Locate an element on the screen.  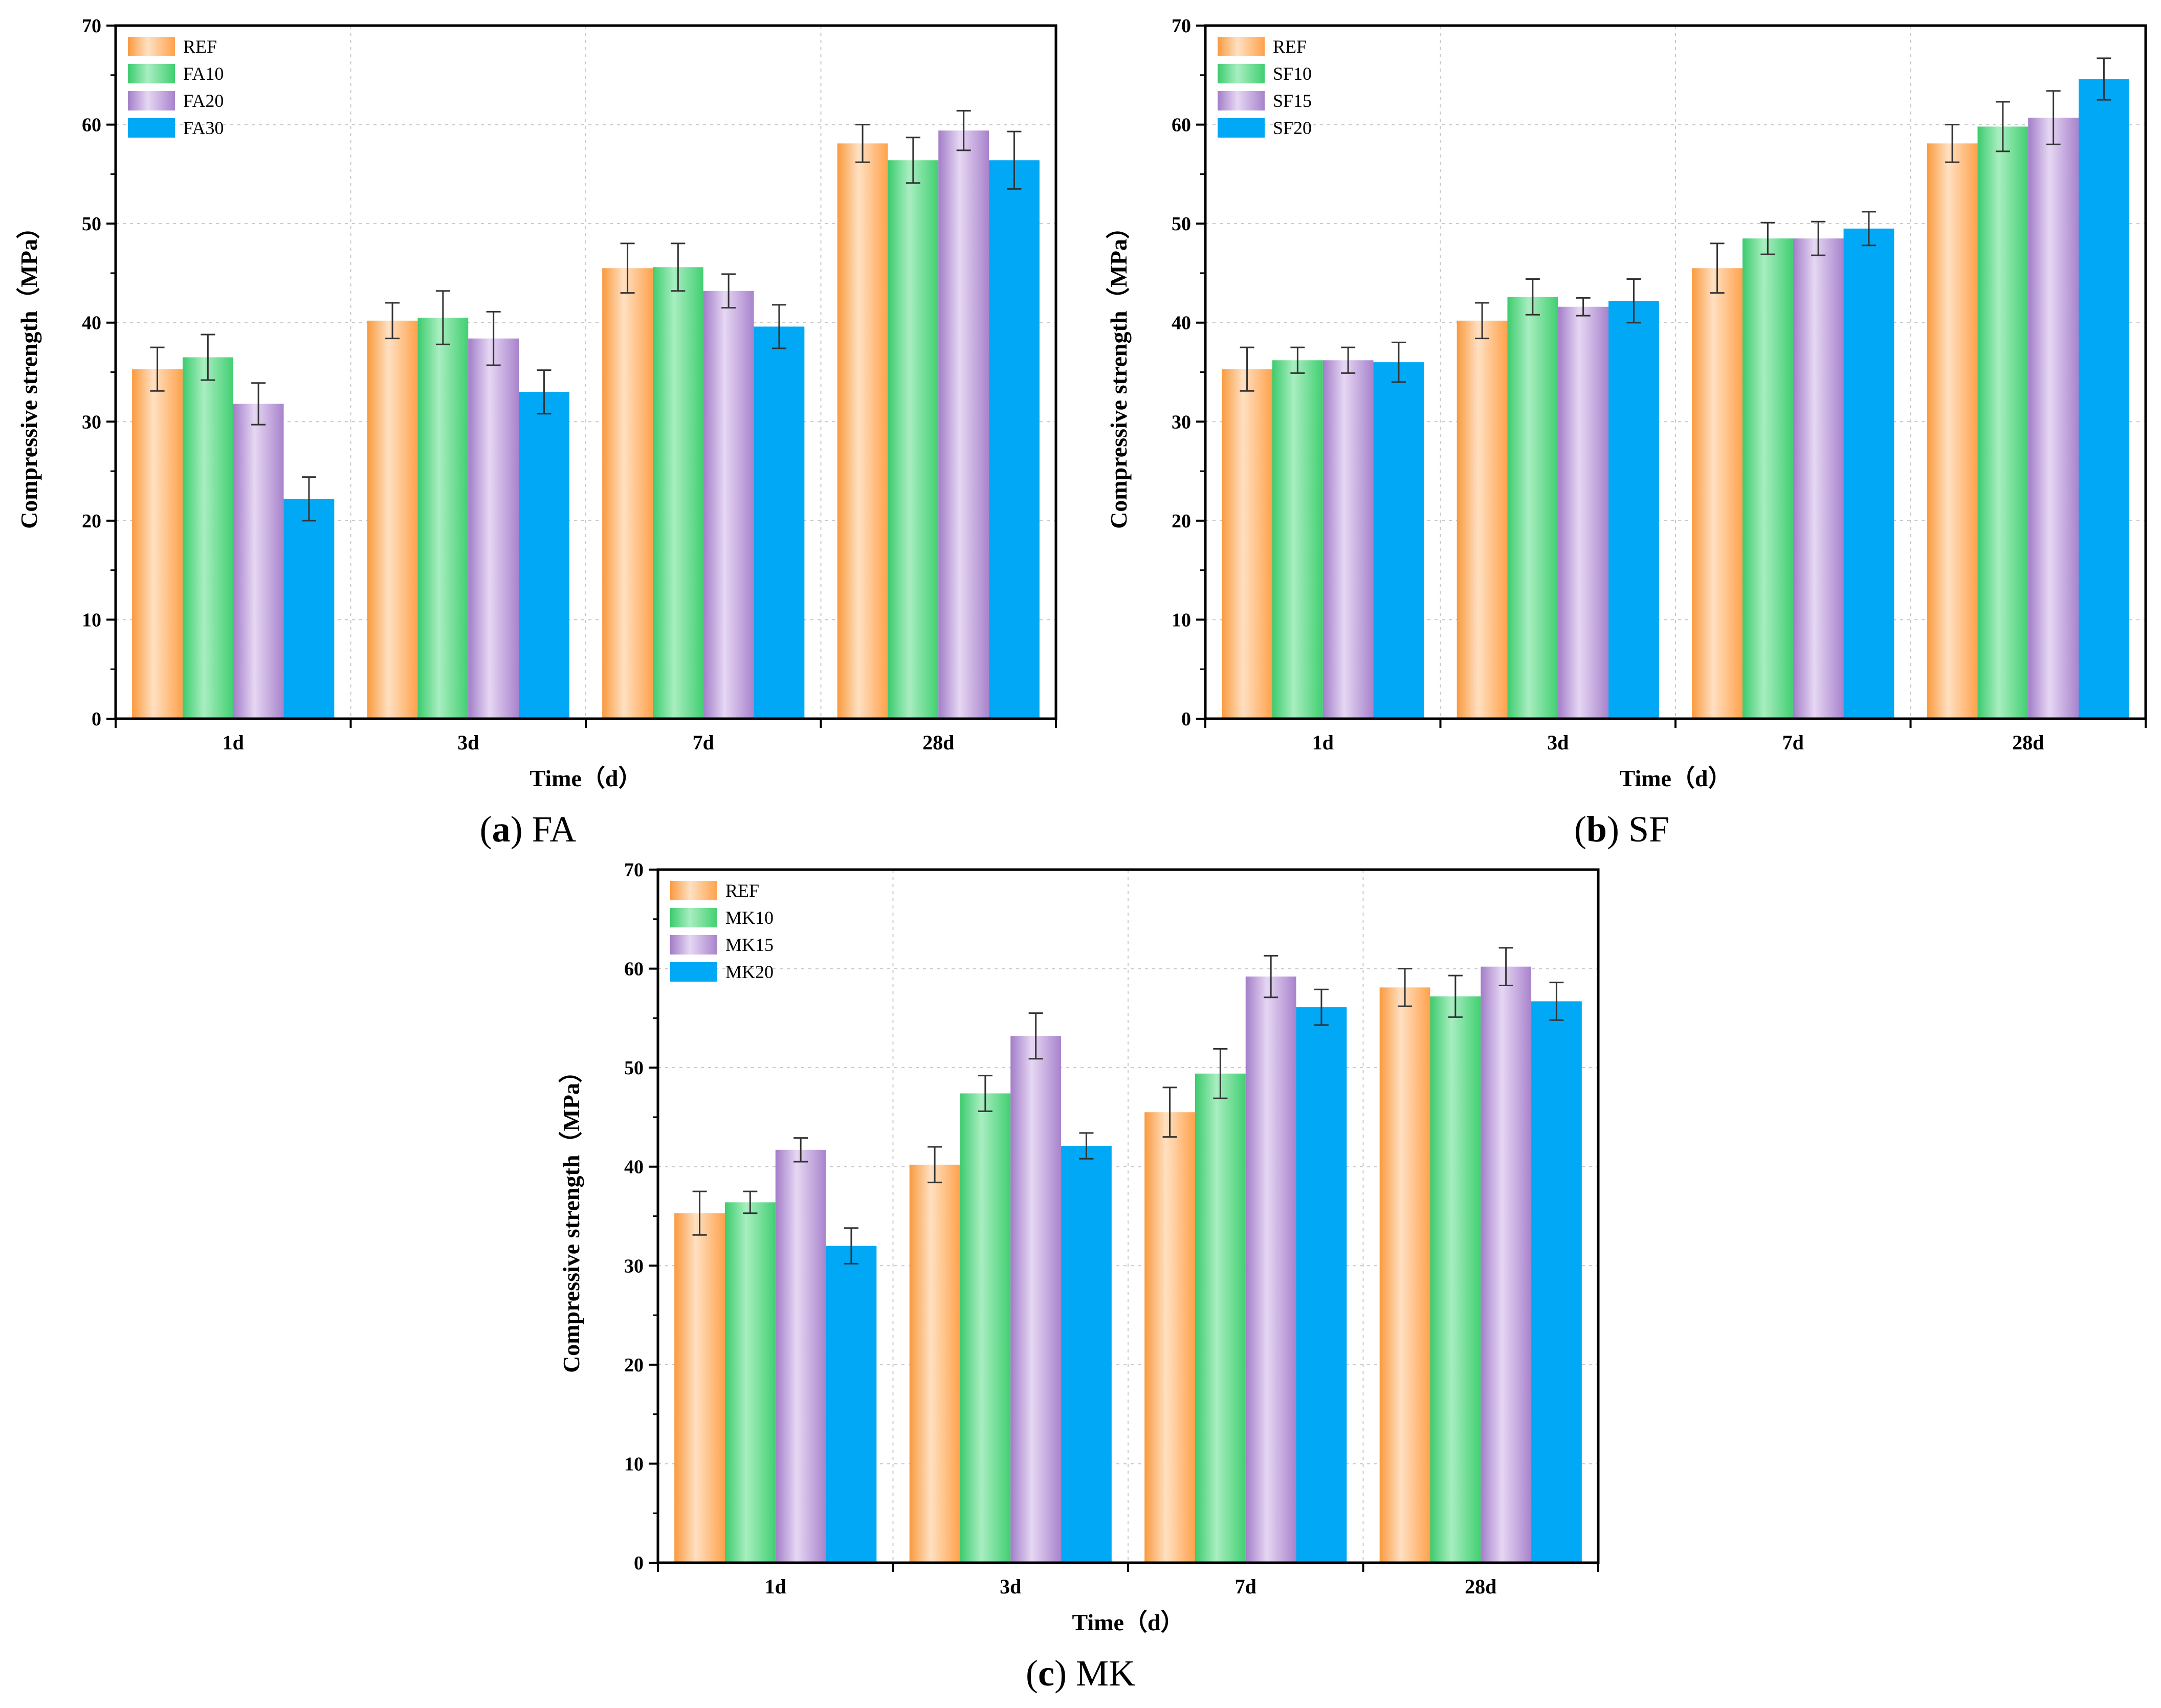
bar-fa20-28d is located at coordinates (963, 424).